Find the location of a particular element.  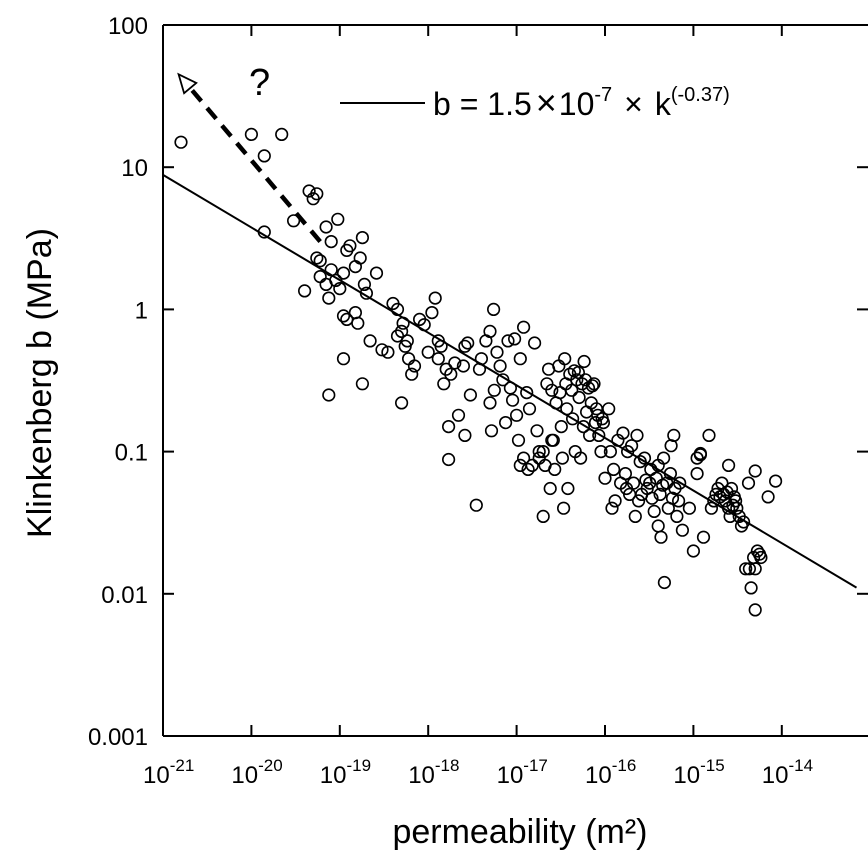

x-tick-label: 10-14 is located at coordinates (787, 772).